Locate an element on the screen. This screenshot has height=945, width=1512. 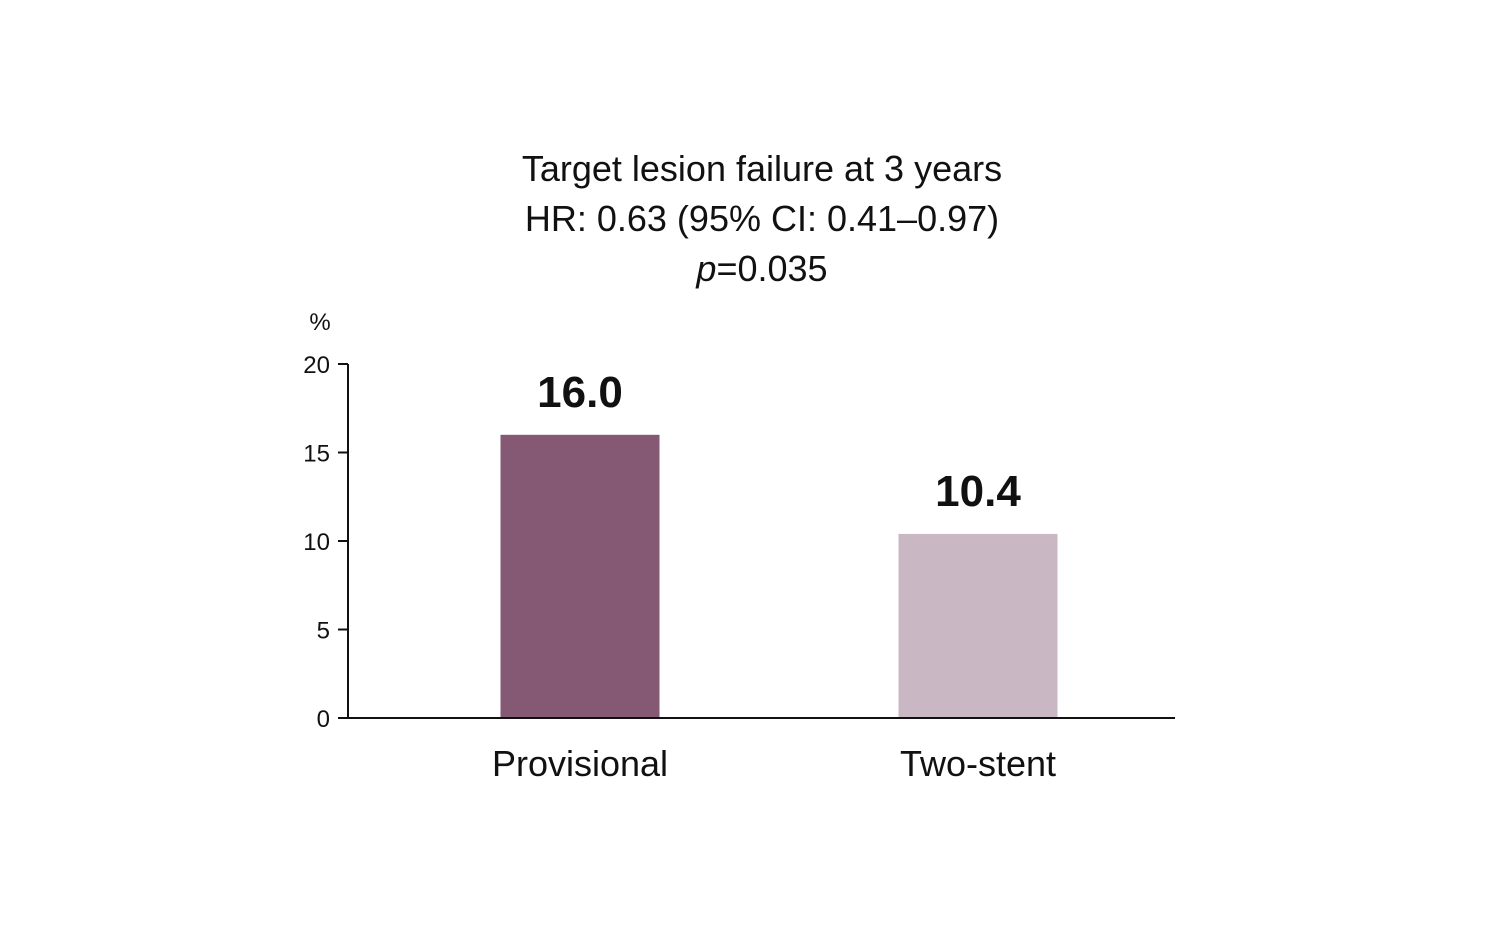
chart-subtitle: HR: 0.63 (95% CI: 0.41–0.97) is located at coordinates (762, 218).